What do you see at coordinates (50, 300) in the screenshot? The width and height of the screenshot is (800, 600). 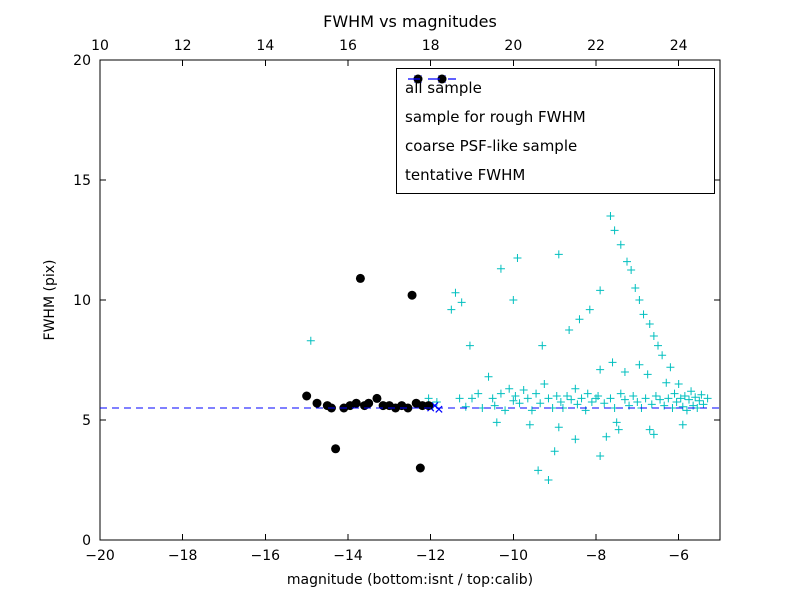 I see `y-axis-label: FWHM (pix)` at bounding box center [50, 300].